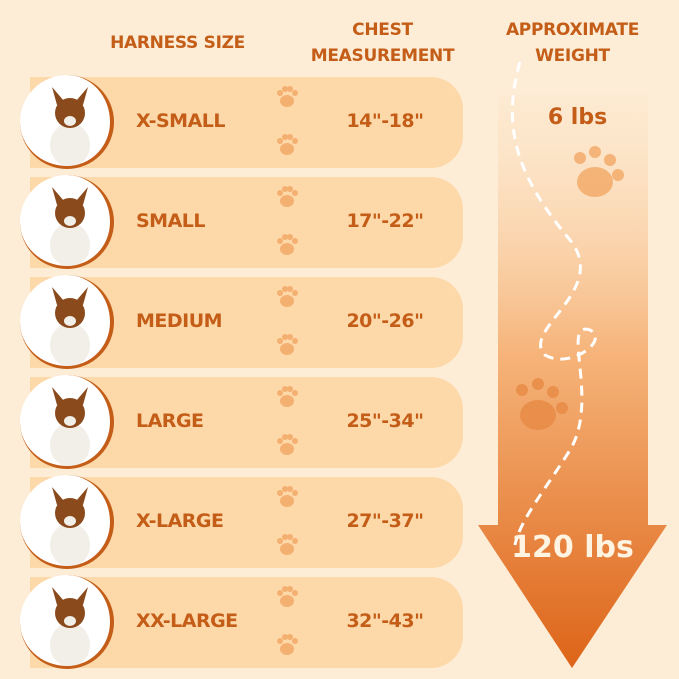 This screenshot has width=679, height=679. I want to click on header-approximate-weight: APPROXIMATE WEIGHT, so click(572, 43).